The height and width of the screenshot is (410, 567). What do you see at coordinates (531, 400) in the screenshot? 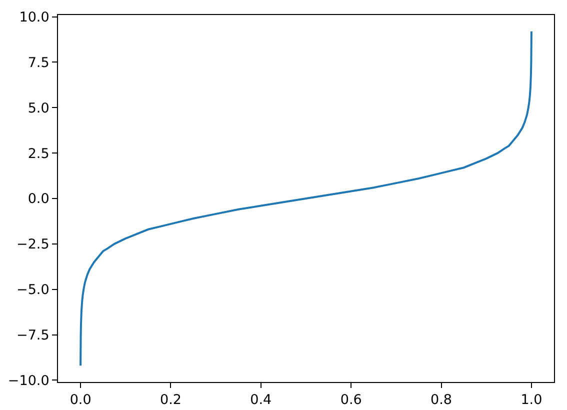
I see `x-tick-label: 1.0` at bounding box center [531, 400].